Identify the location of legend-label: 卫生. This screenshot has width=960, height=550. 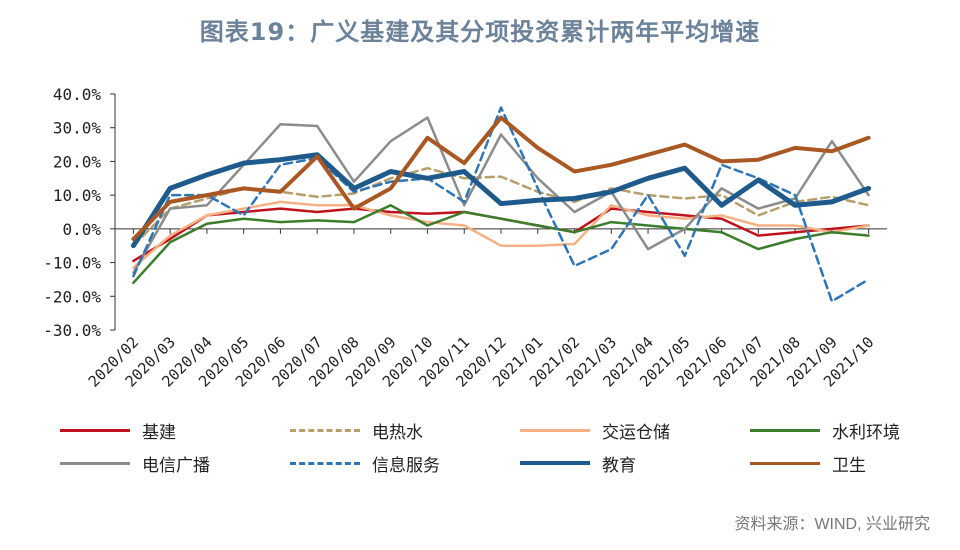
(849, 465).